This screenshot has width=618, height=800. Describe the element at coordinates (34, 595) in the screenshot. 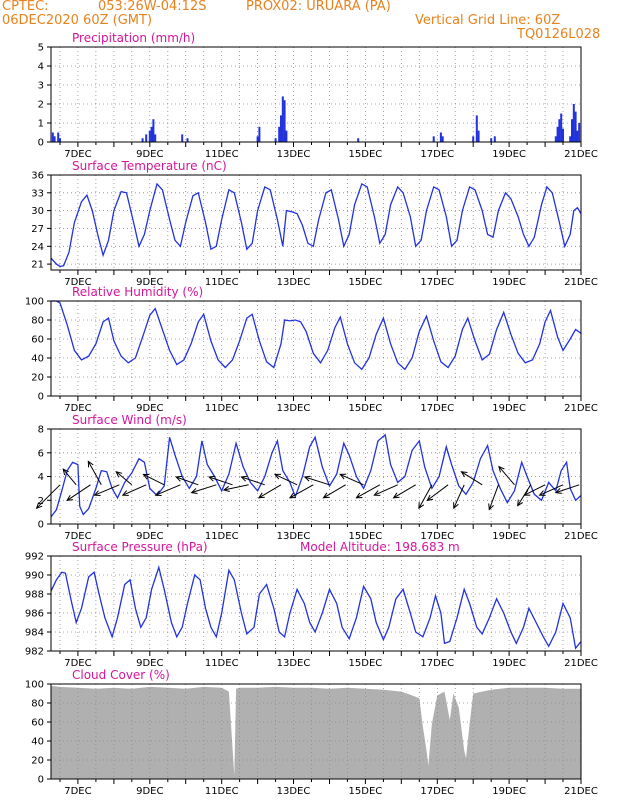

I see `y-tick-label: 988` at that location.